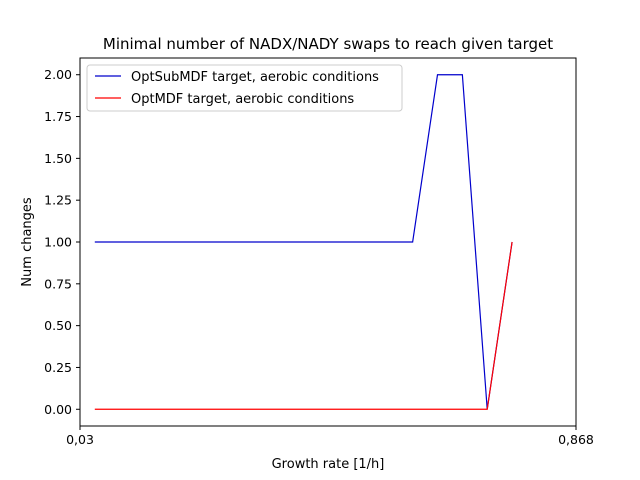  Describe the element at coordinates (255, 77) in the screenshot. I see `legend-label-1: OptSubMDF target, aerobic conditions` at that location.